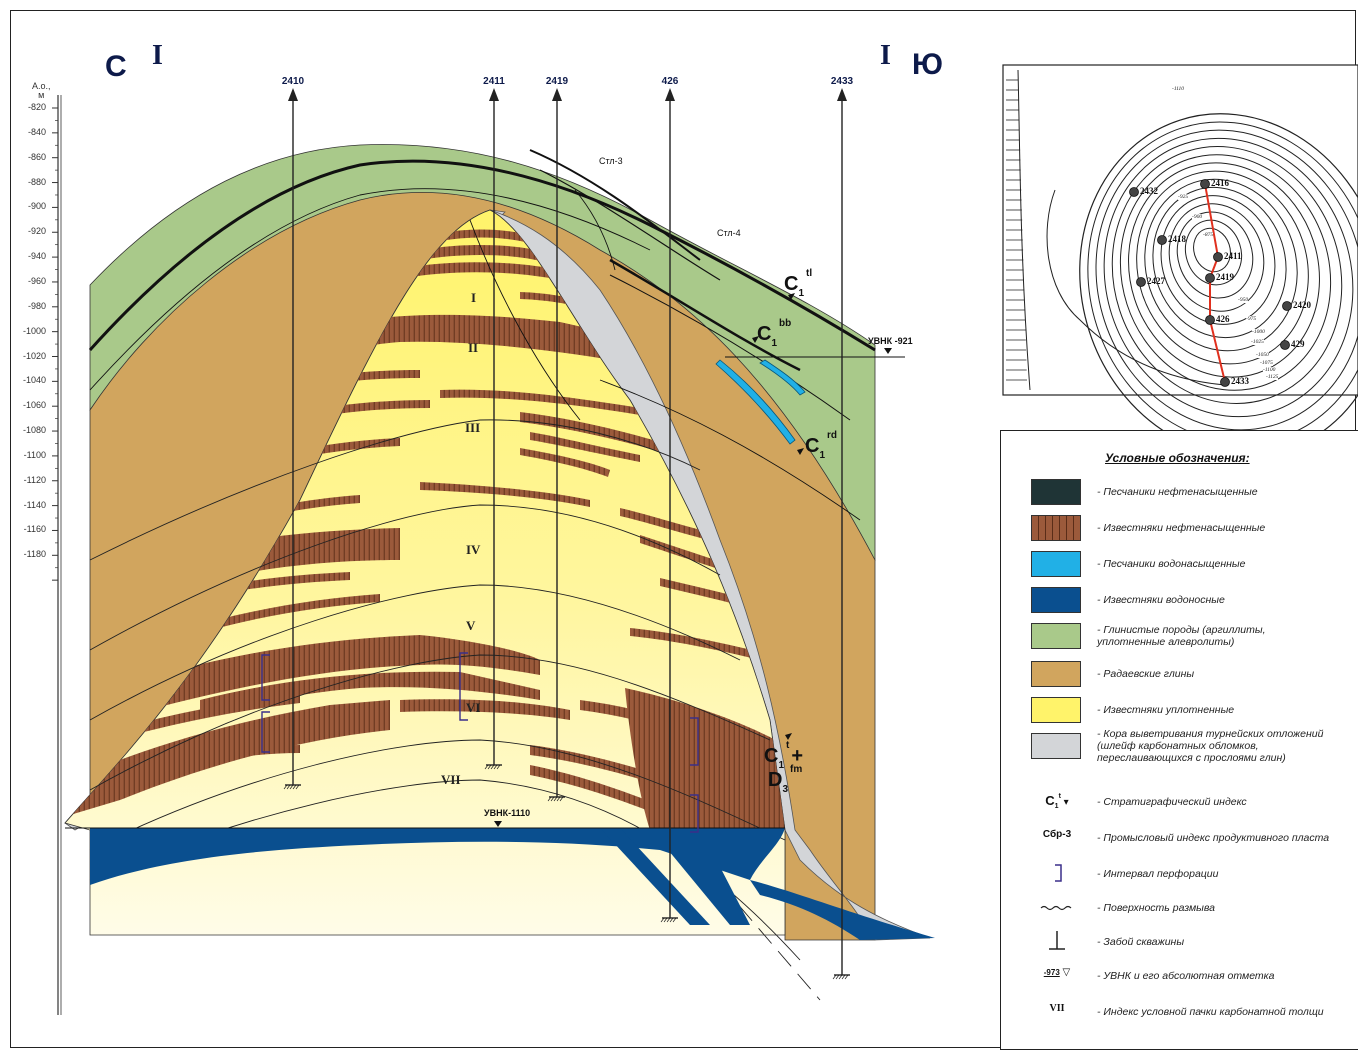 The image size is (1358, 1050). I want to click on legend-label: - Забой скважины, so click(1141, 942).